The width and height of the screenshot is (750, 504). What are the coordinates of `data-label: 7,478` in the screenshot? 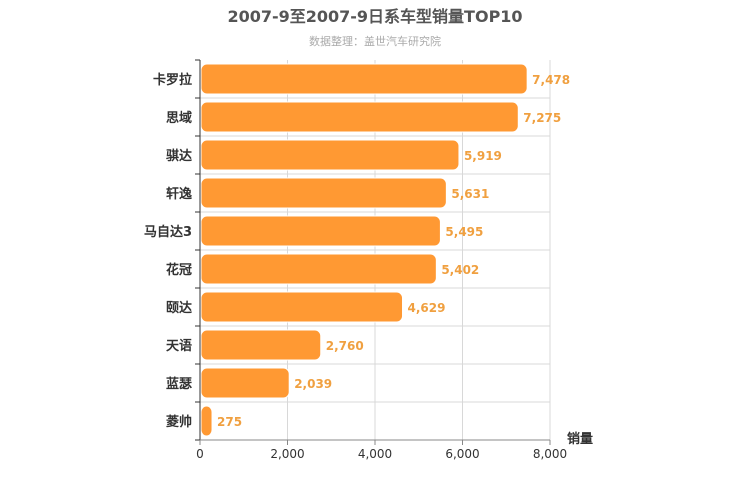 It's located at (551, 80).